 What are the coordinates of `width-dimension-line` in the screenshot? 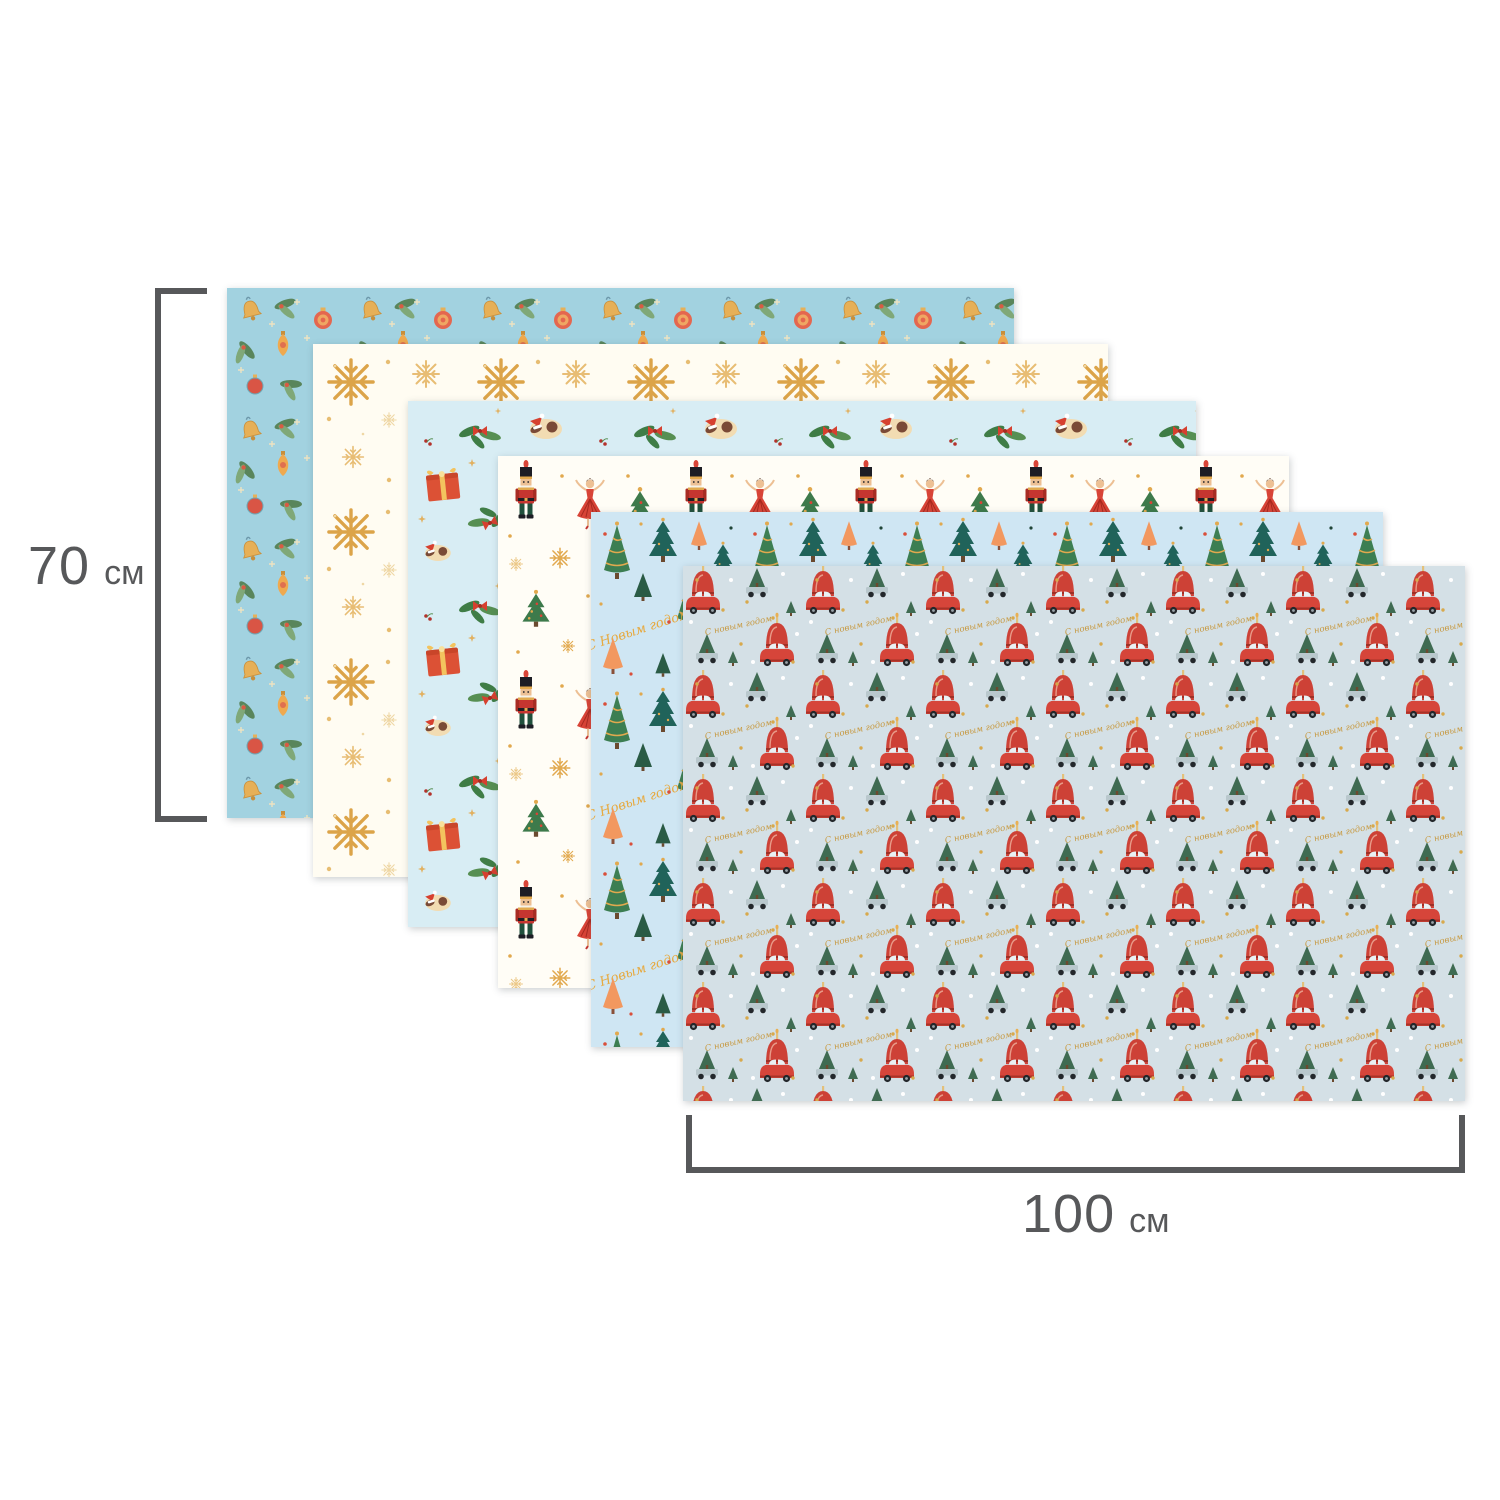 It's located at (1075, 1170).